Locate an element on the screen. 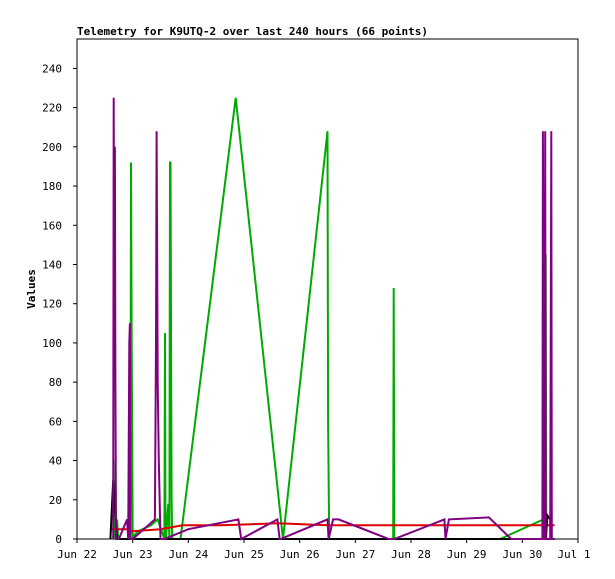  x-tick-label: Jun 27 is located at coordinates (355, 554).